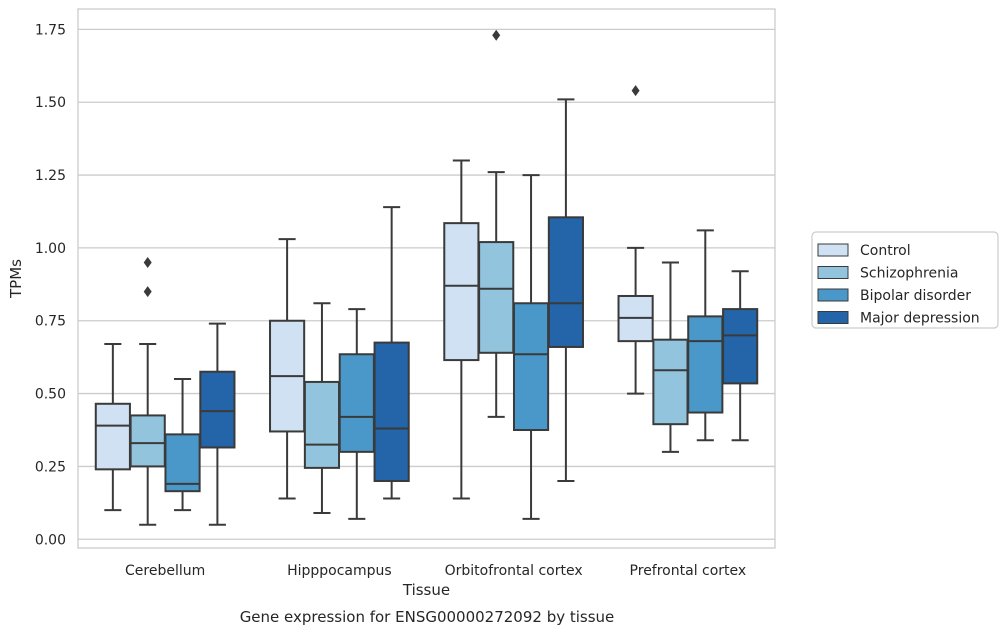  Describe the element at coordinates (885, 251) in the screenshot. I see `legend-label: Control` at that location.